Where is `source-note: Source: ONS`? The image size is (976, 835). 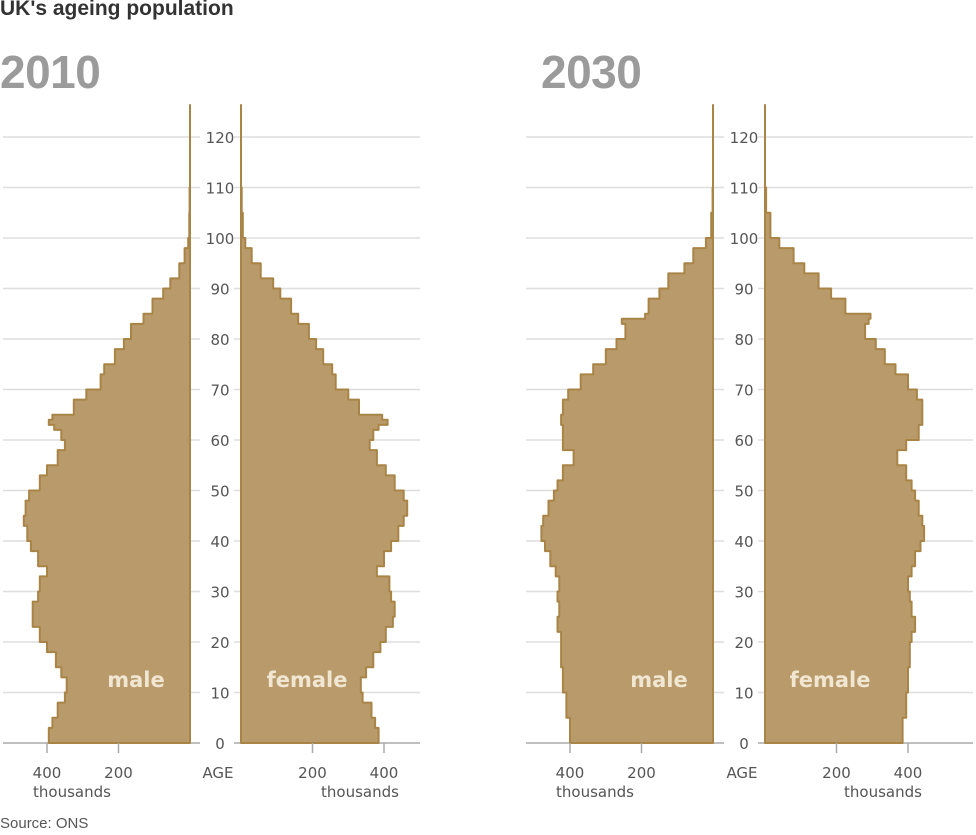
source-note: Source: ONS is located at coordinates (44, 823).